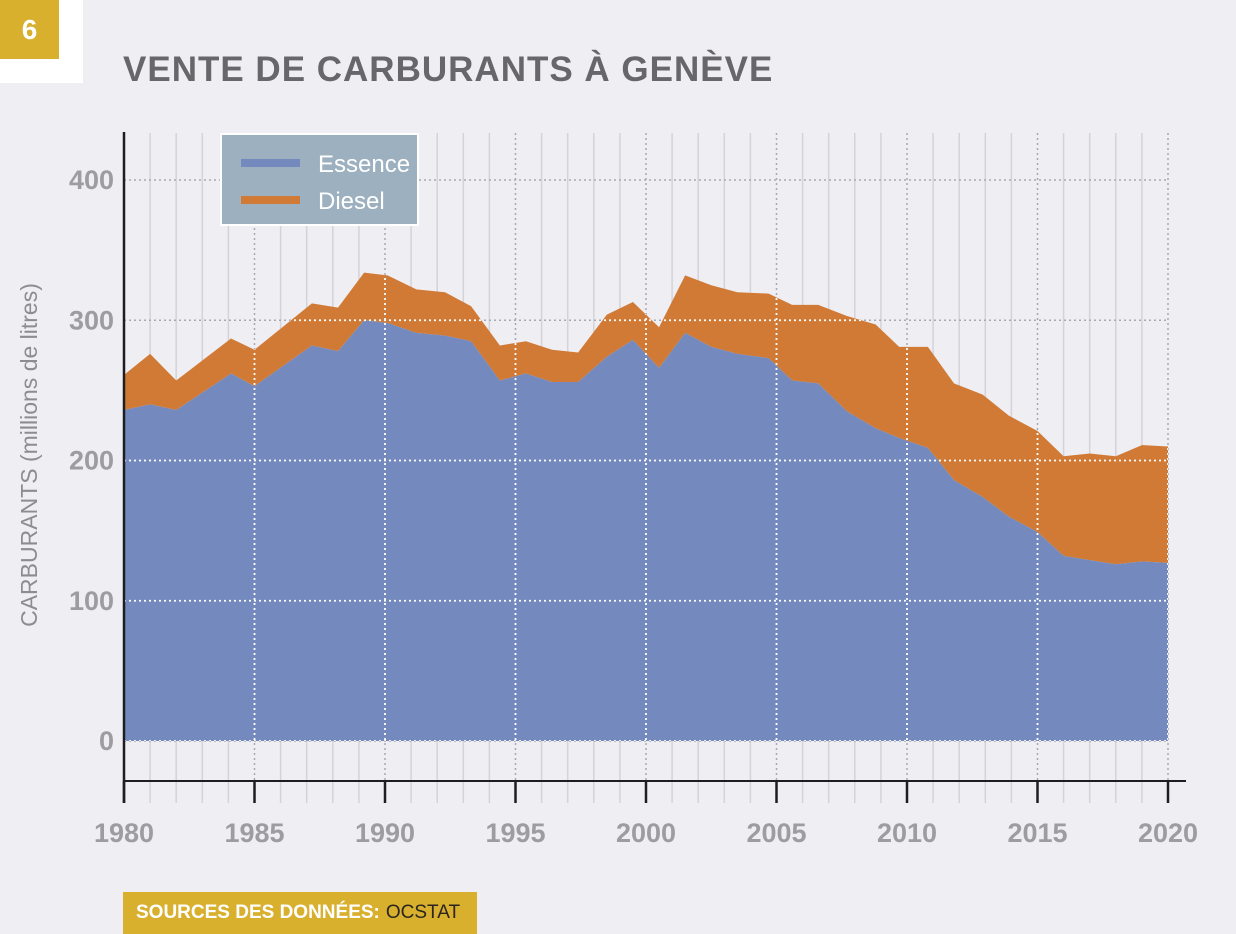  Describe the element at coordinates (270, 163) in the screenshot. I see `legend-swatch-essence` at that location.